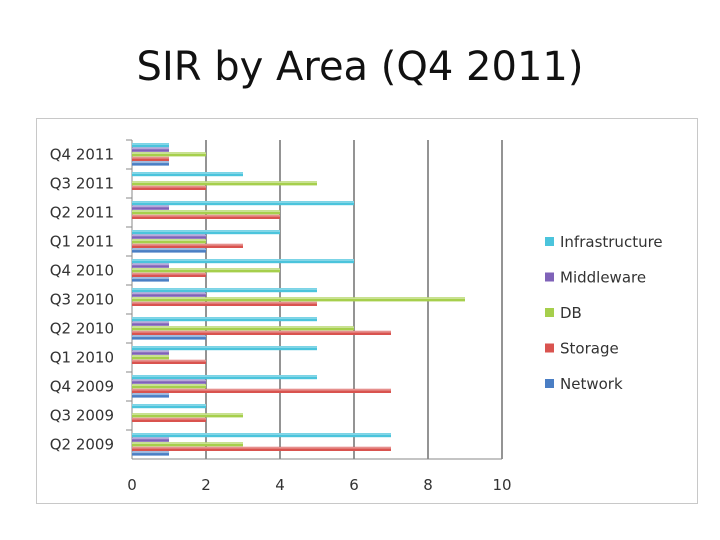  What do you see at coordinates (82, 271) in the screenshot?
I see `category-label: Q4 2010` at bounding box center [82, 271].